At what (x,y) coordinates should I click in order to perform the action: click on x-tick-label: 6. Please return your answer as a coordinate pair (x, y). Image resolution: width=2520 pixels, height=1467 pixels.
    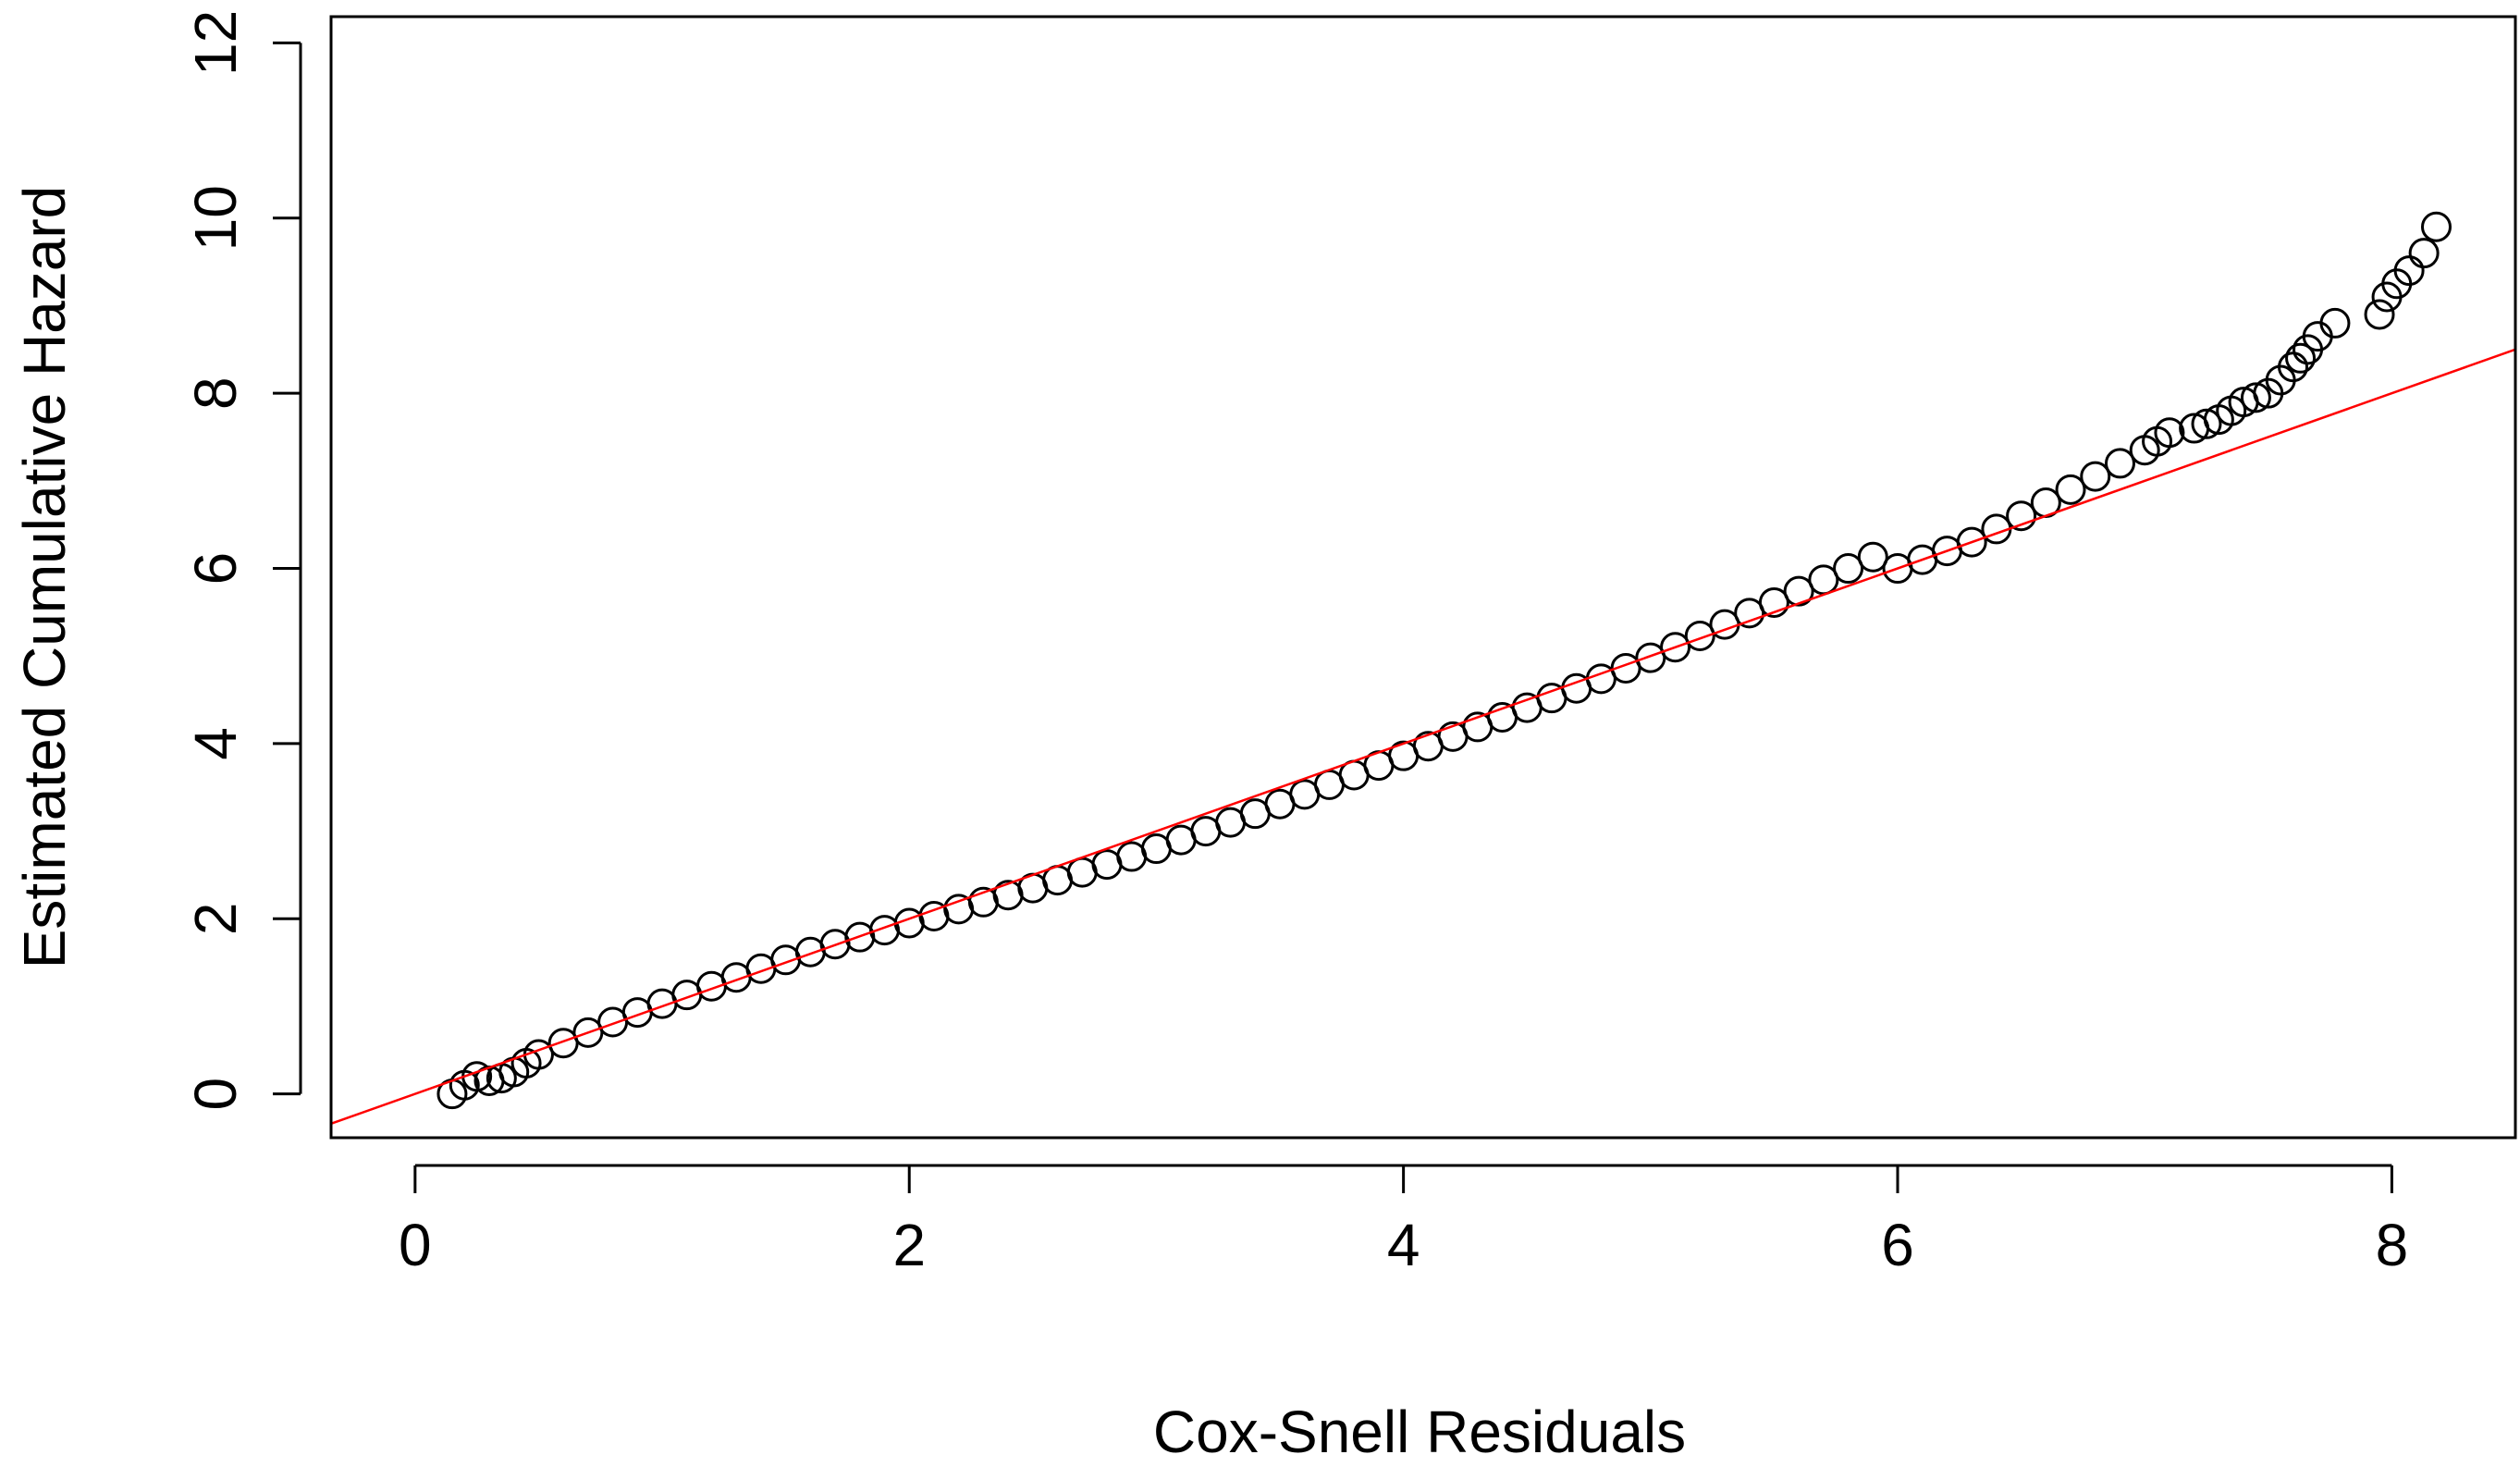
    Looking at the image, I should click on (1897, 1245).